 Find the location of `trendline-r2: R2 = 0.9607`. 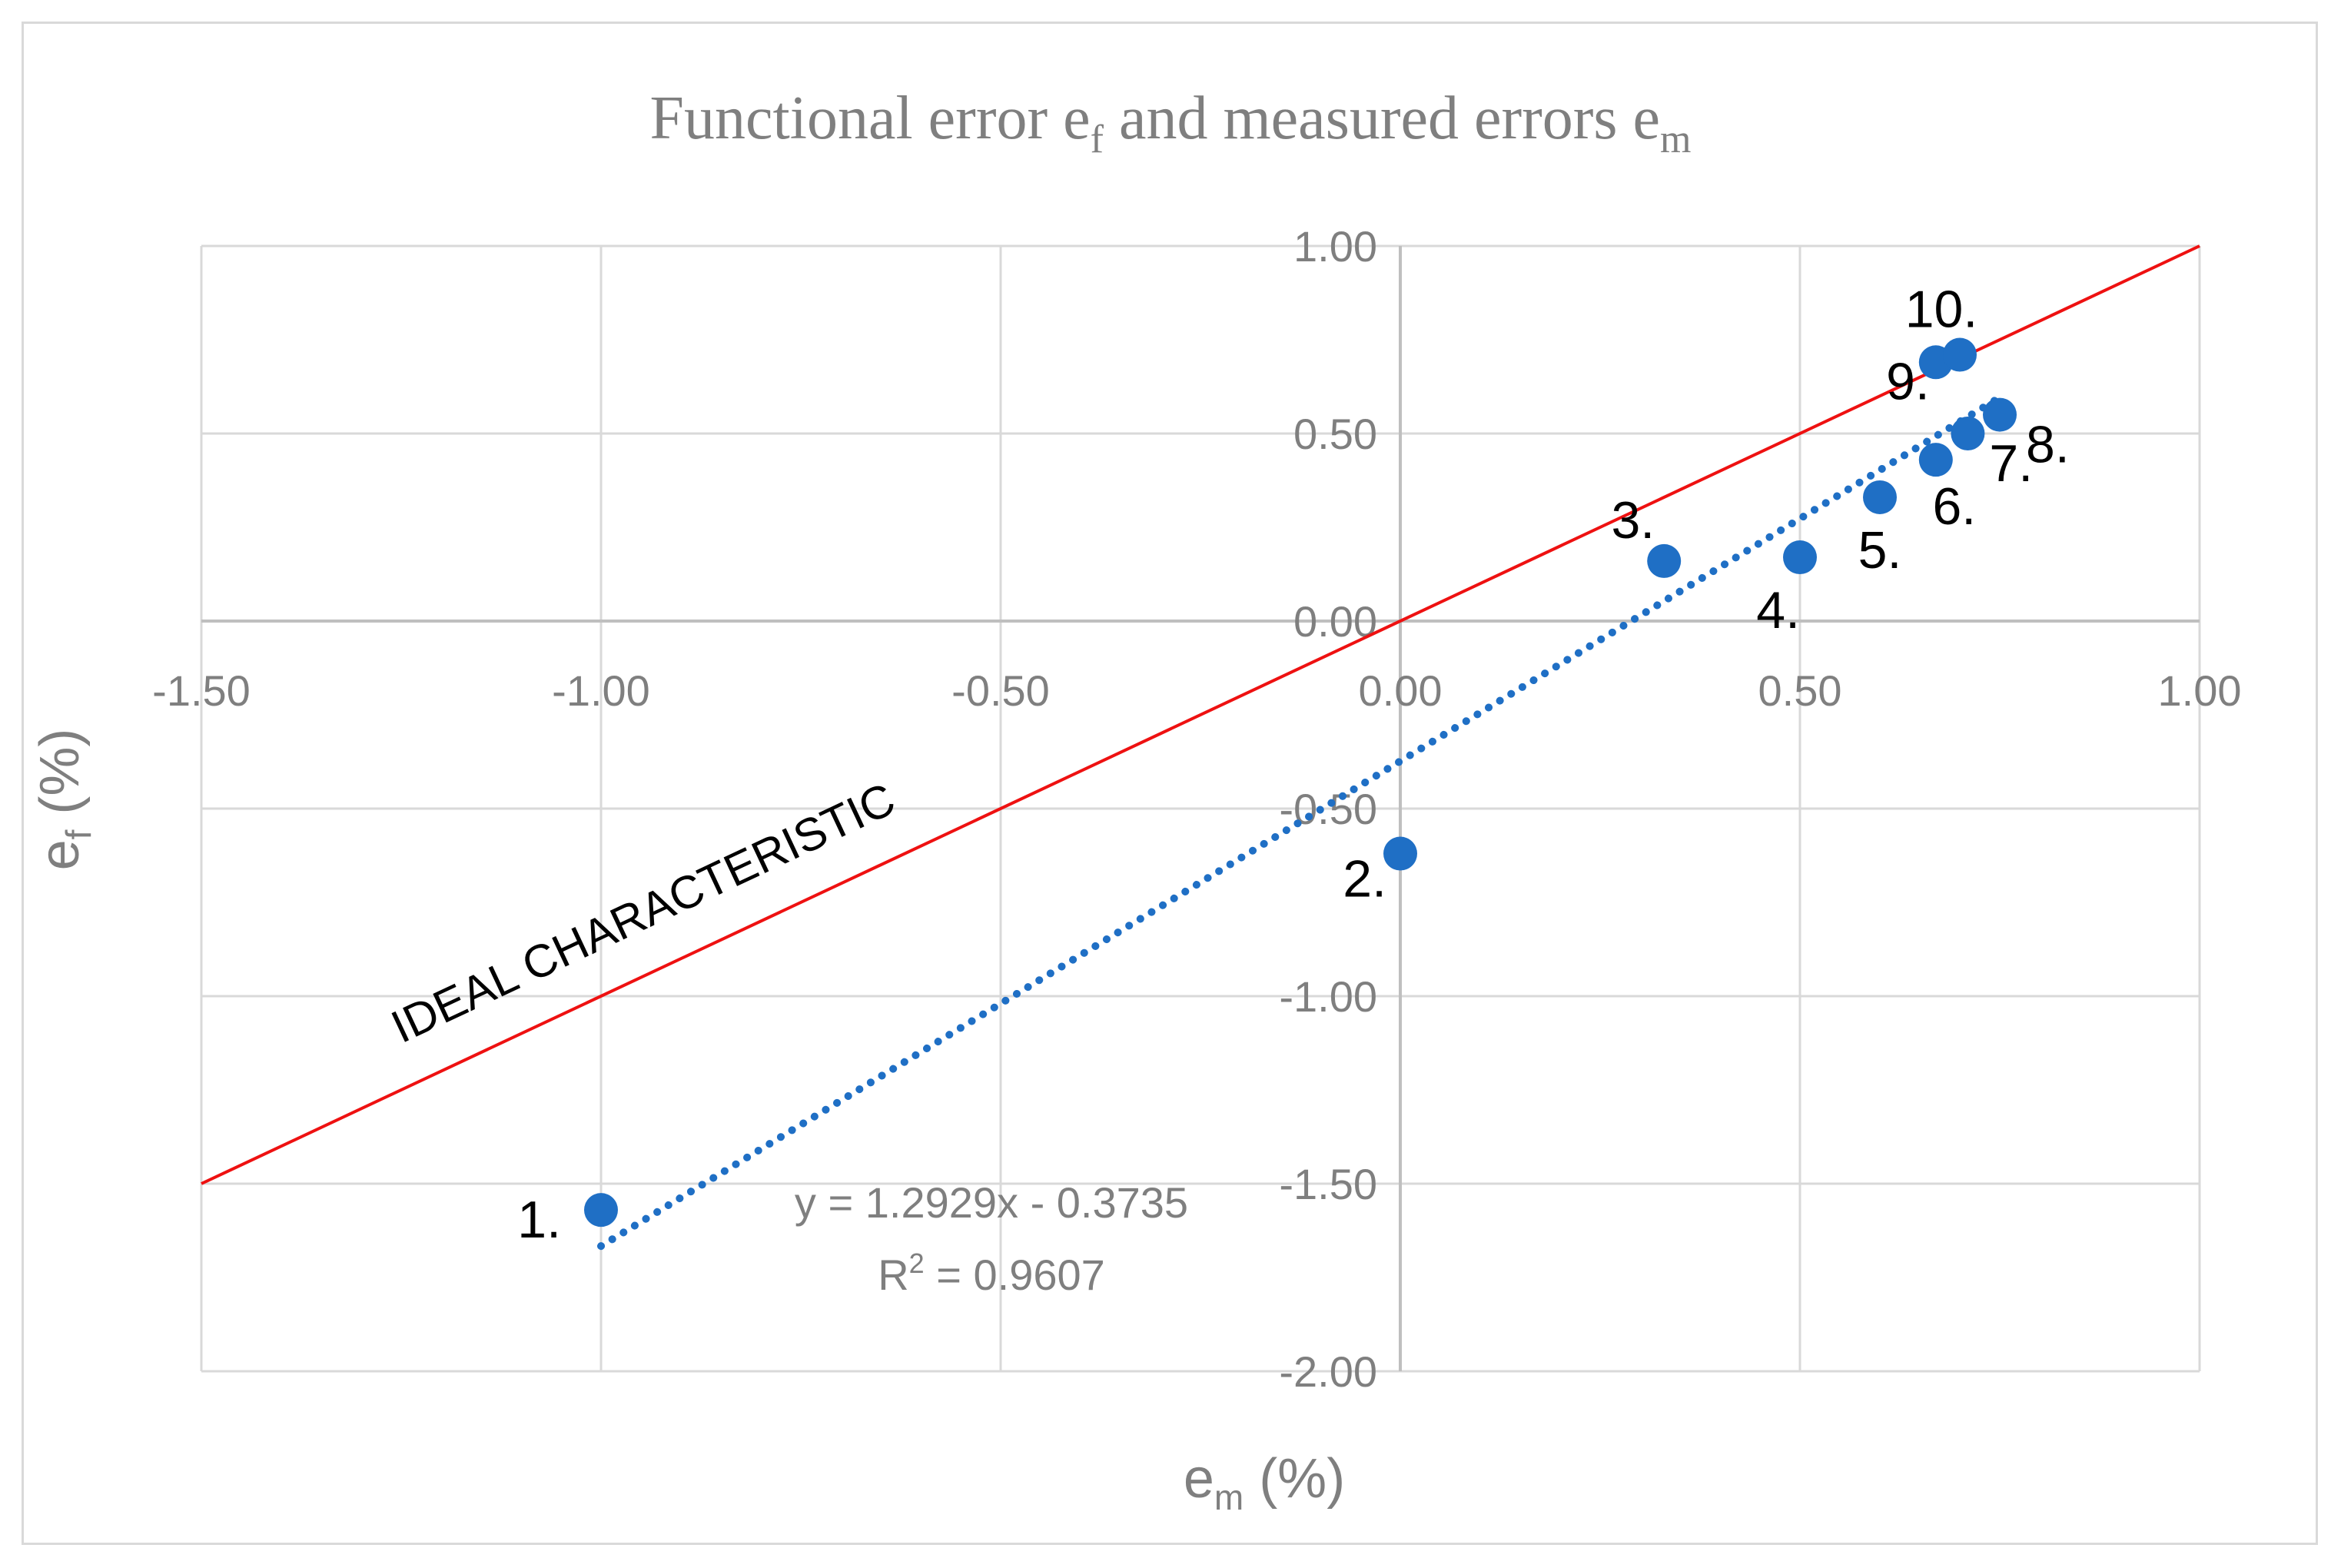

trendline-r2: R2 = 0.9607 is located at coordinates (992, 1273).